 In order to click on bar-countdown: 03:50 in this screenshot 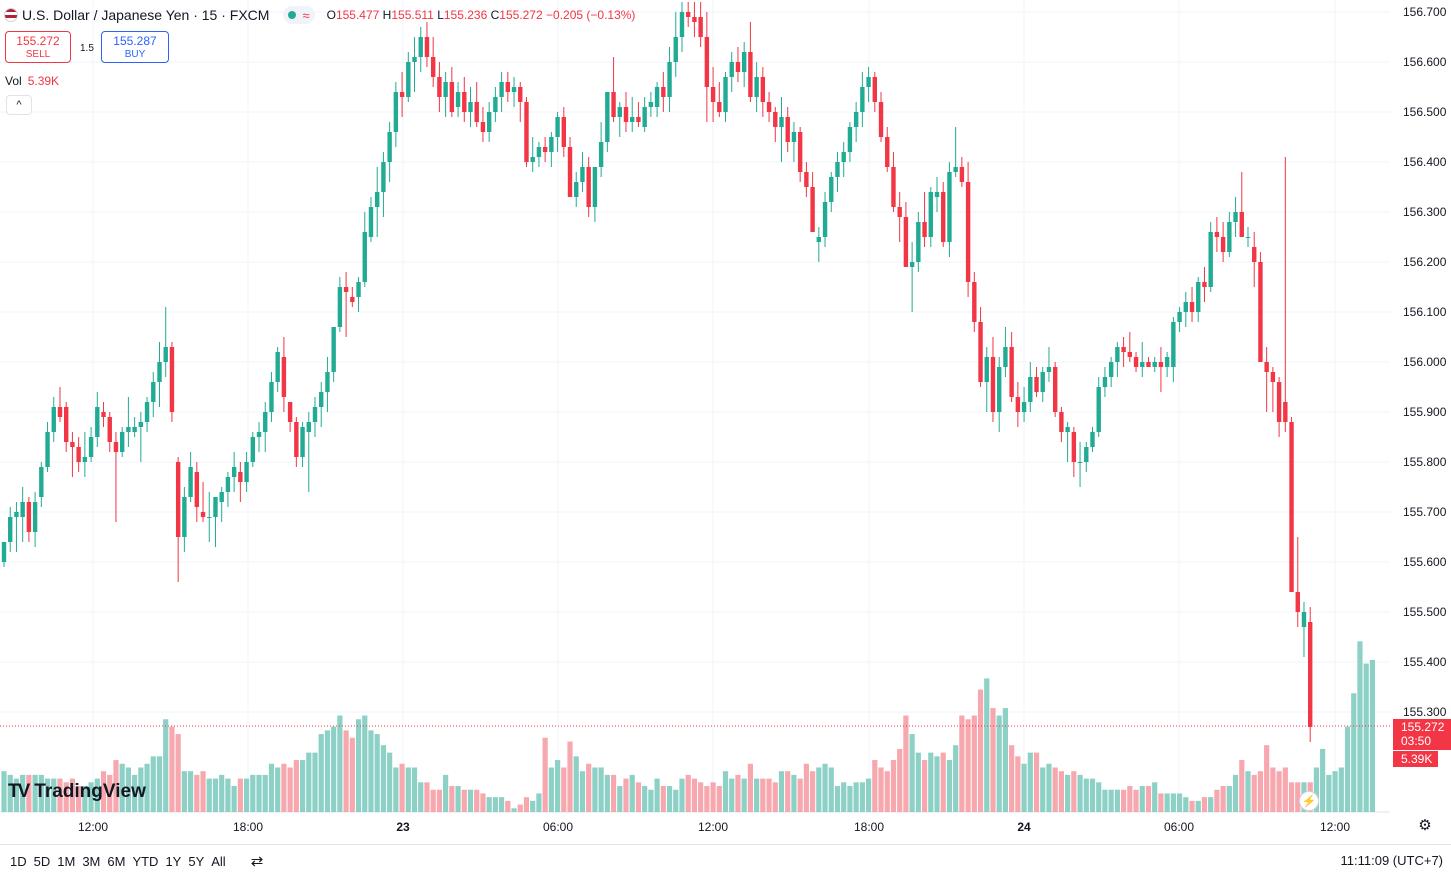, I will do `click(1416, 741)`.